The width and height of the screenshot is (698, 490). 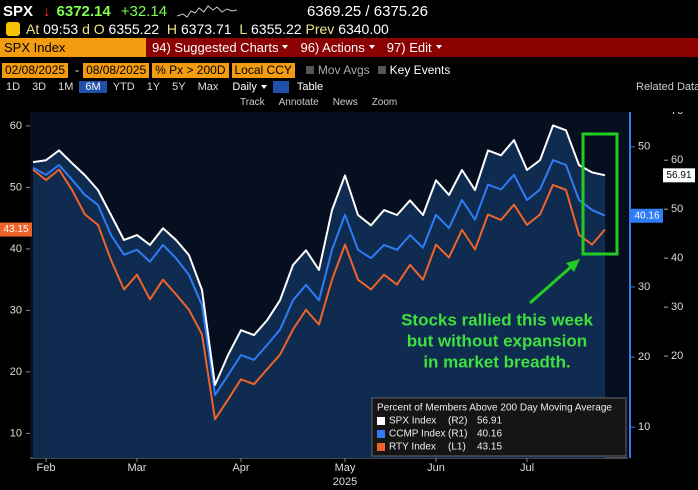 What do you see at coordinates (677, 258) in the screenshot?
I see `y3-tick-label: 40` at bounding box center [677, 258].